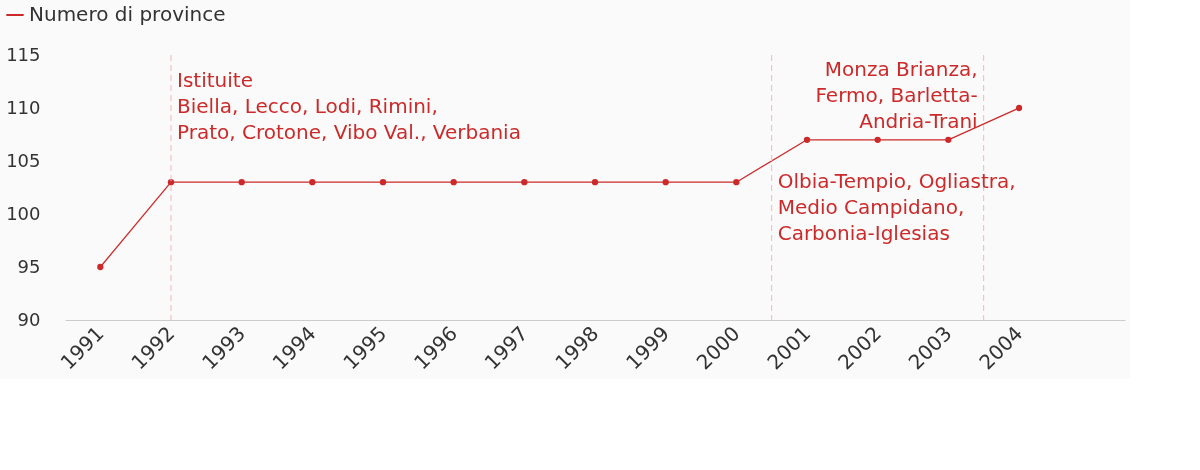 This screenshot has height=470, width=1200. Describe the element at coordinates (29, 266) in the screenshot. I see `y-tick-label: 95` at that location.